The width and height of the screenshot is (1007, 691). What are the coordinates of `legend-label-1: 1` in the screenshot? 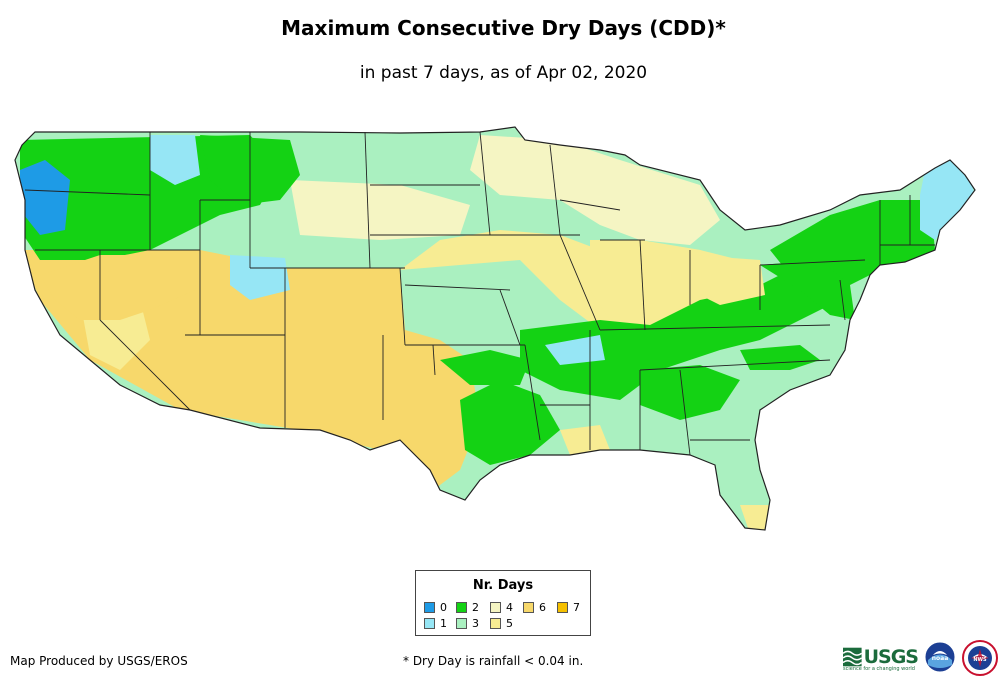 It's located at (443, 623).